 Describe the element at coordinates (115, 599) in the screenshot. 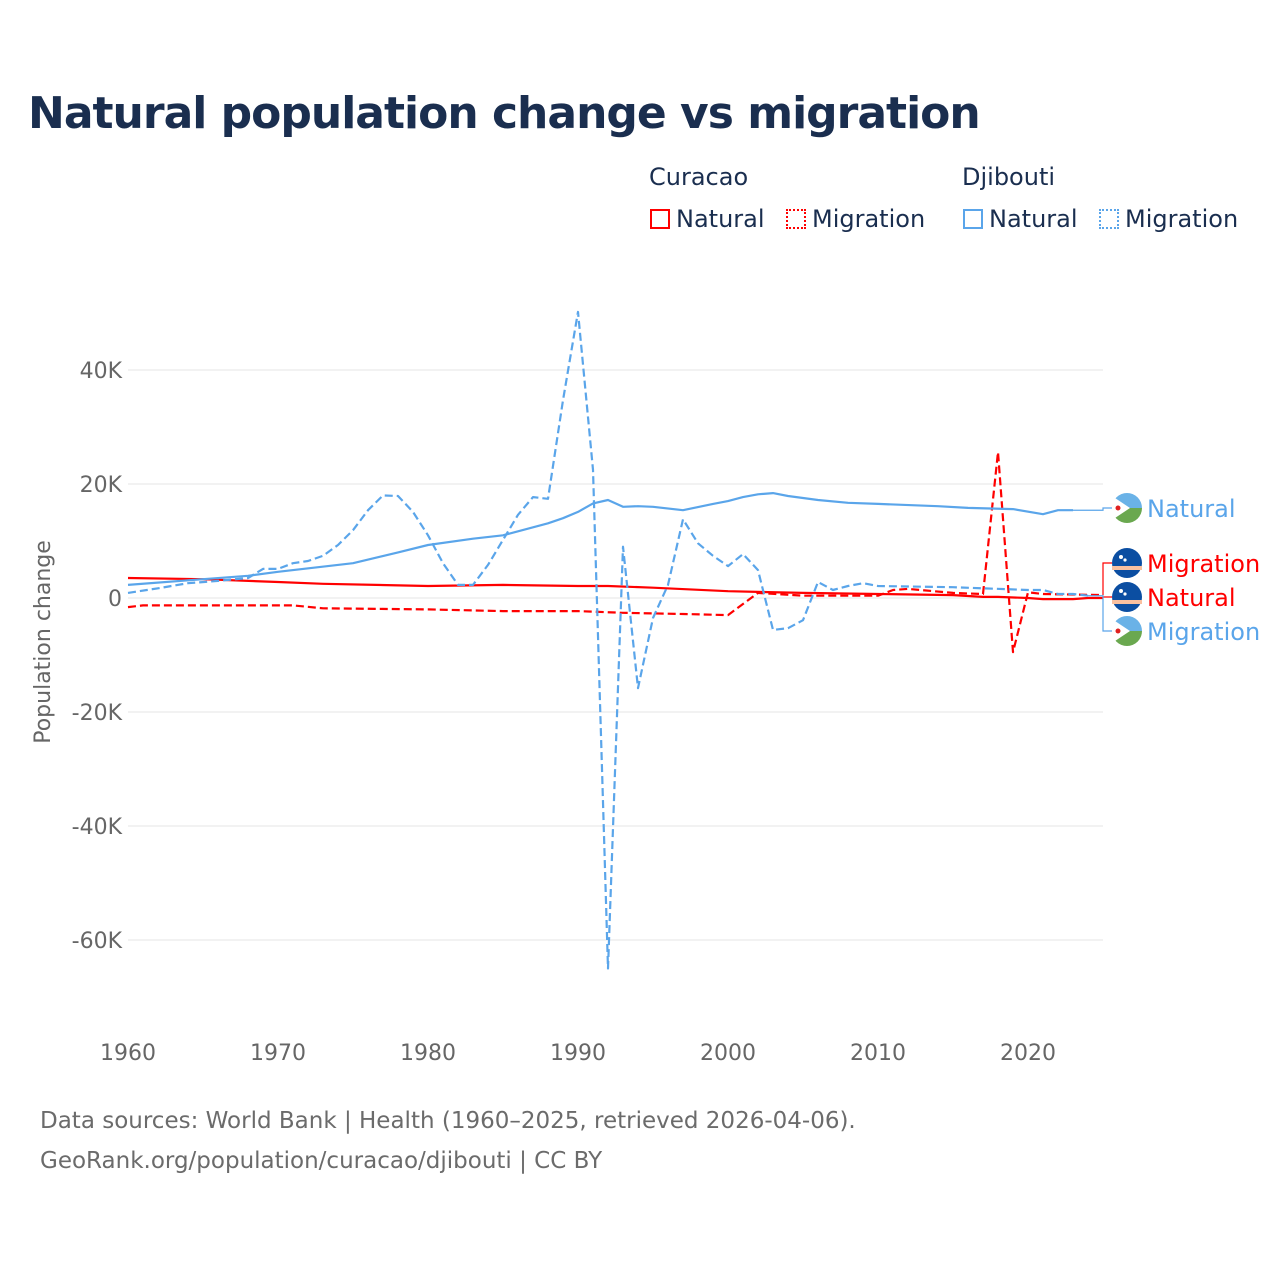

I see `y-tick-label: 0` at that location.